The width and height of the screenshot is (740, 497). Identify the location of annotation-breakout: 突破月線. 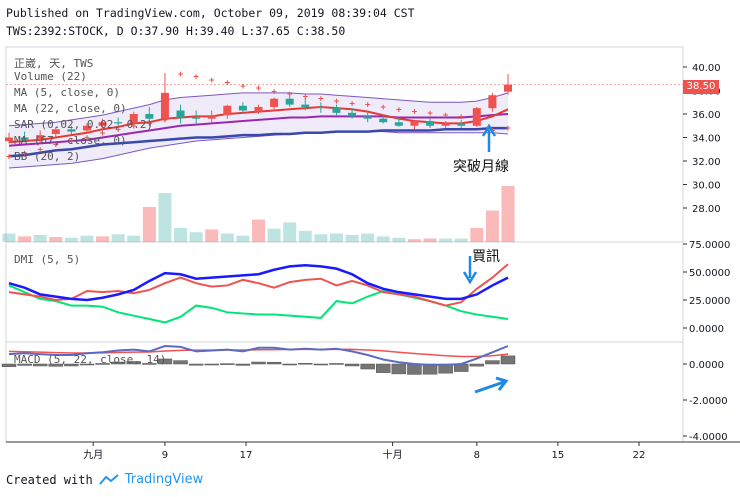
(481, 167).